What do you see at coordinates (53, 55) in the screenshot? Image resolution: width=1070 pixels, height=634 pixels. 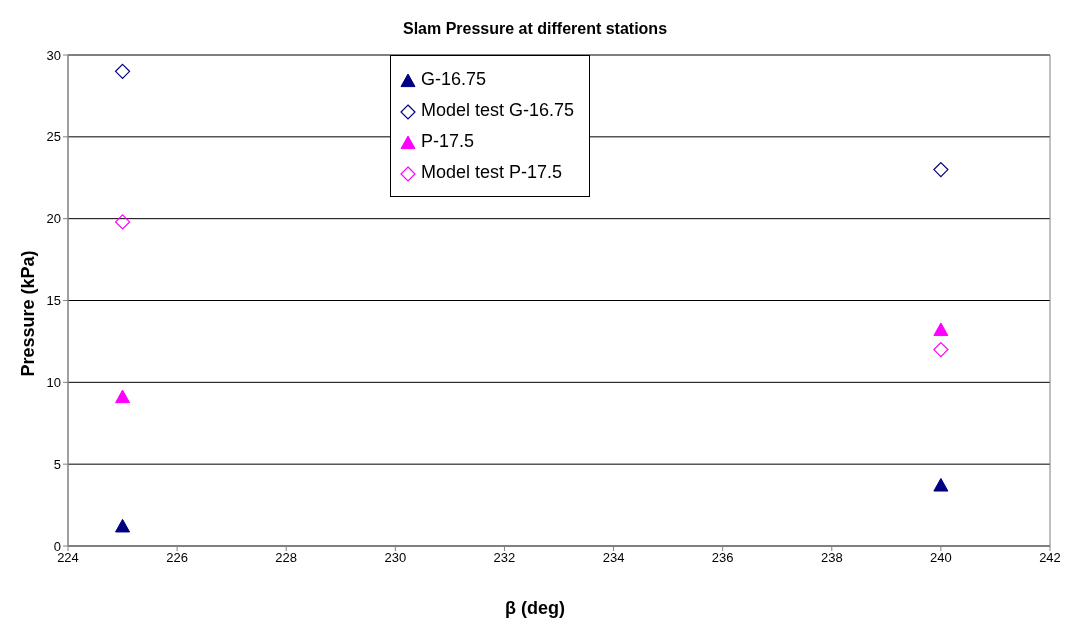 I see `y-tick-label: 30` at bounding box center [53, 55].